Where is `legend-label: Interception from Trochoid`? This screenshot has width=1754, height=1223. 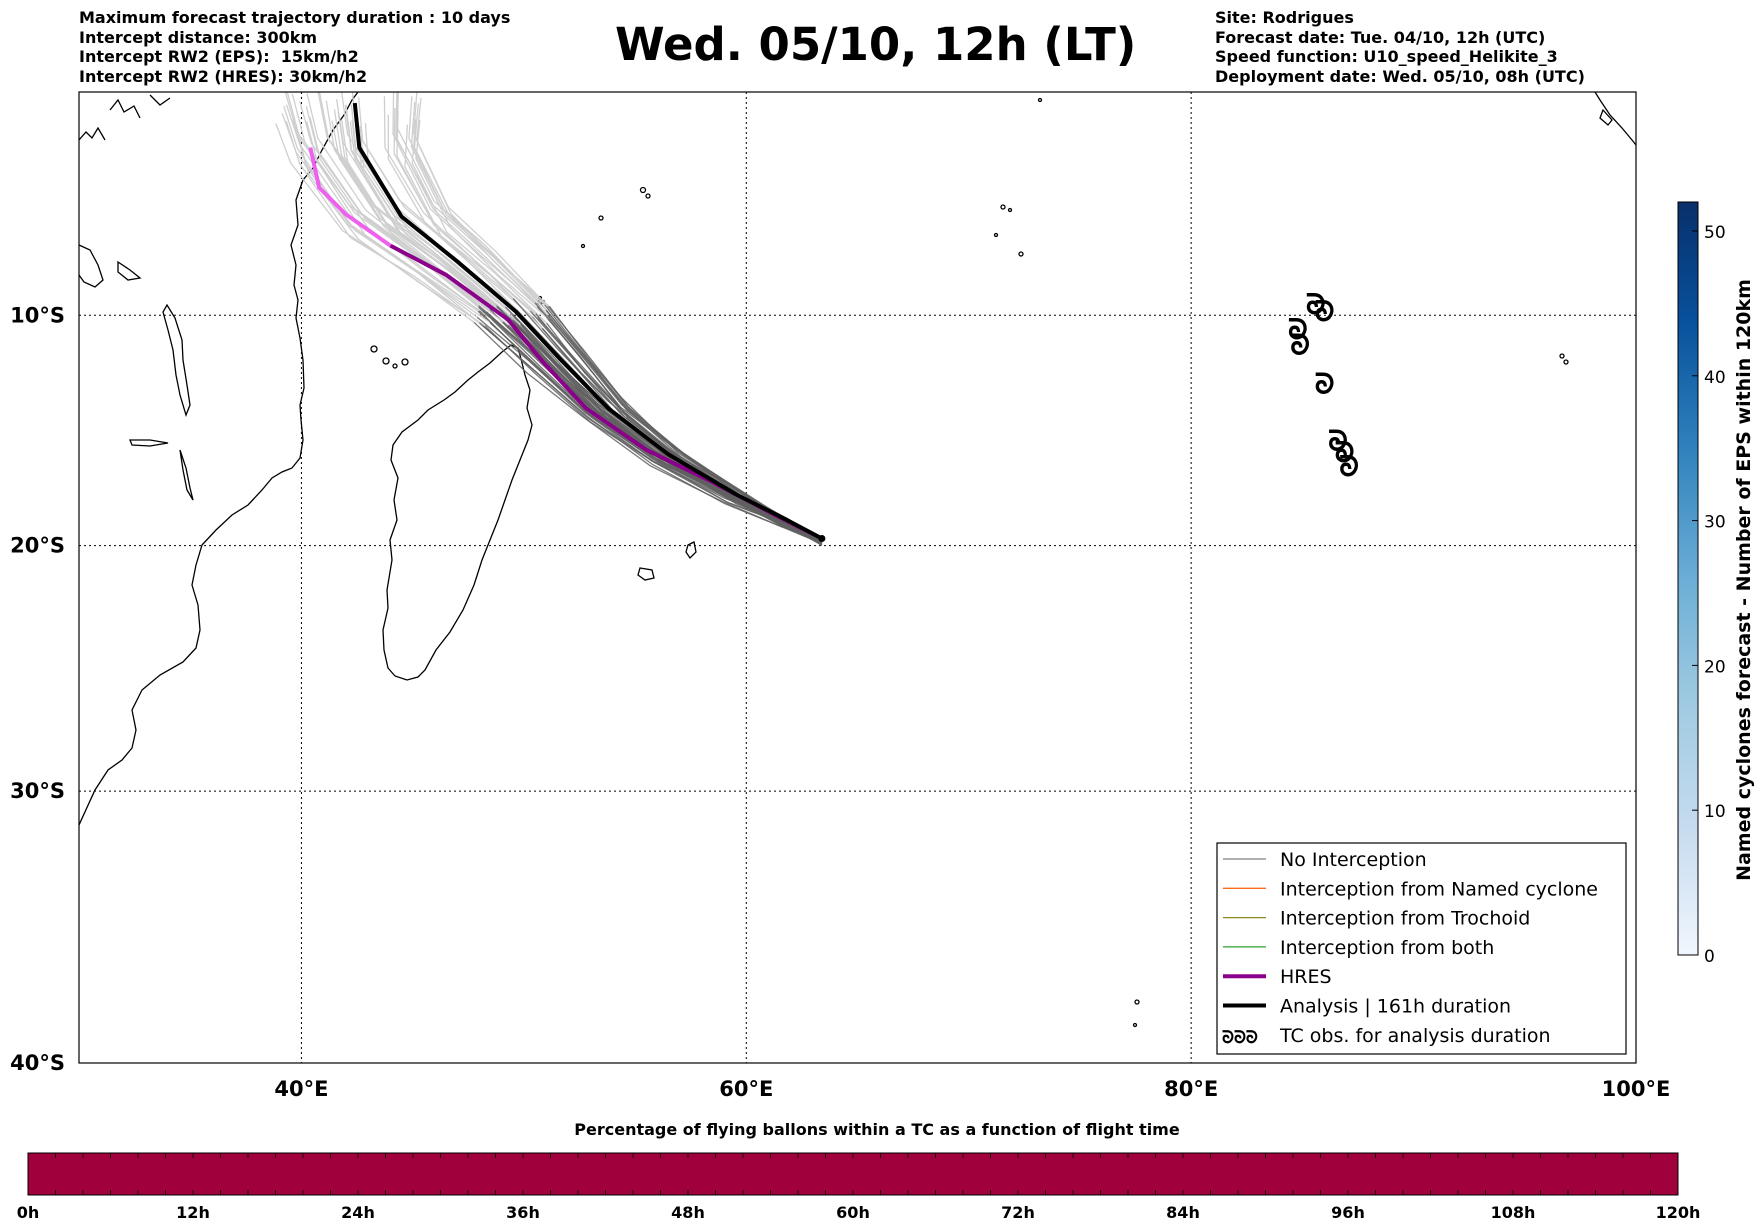 legend-label: Interception from Trochoid is located at coordinates (1405, 919).